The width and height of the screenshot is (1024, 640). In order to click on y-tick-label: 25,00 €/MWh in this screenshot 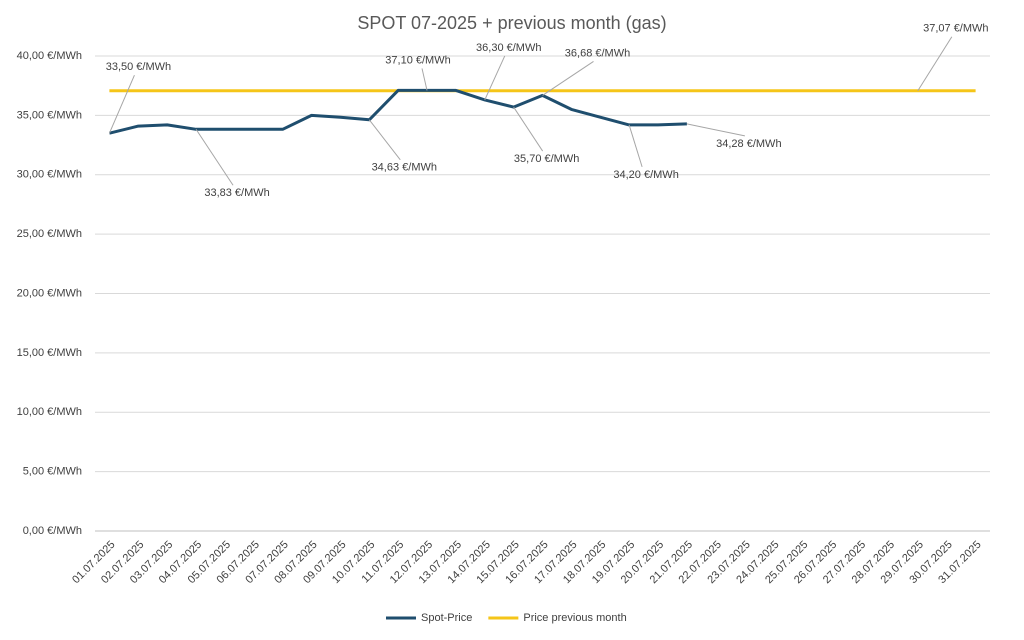, I will do `click(49, 234)`.